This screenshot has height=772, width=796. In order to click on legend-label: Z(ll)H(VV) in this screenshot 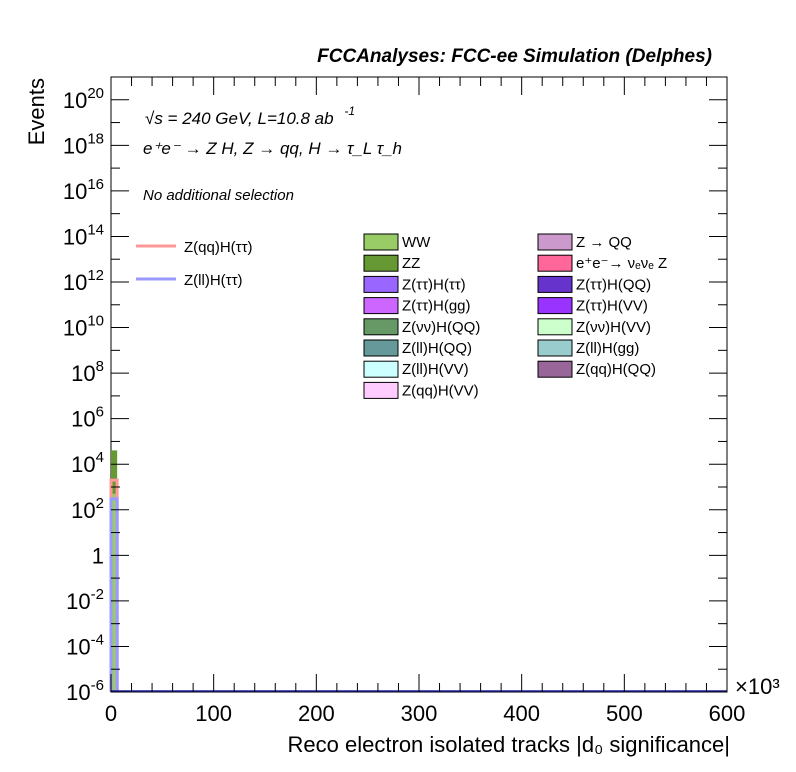, I will do `click(435, 369)`.